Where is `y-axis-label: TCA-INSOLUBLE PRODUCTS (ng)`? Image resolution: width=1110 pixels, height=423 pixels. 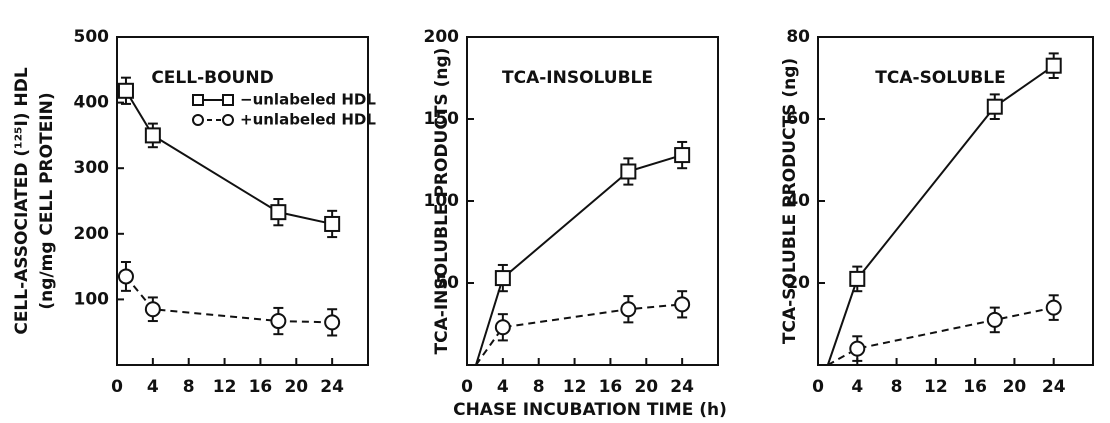
y-axis-label: TCA-INSOLUBLE PRODUCTS (ng) is located at coordinates (442, 201).